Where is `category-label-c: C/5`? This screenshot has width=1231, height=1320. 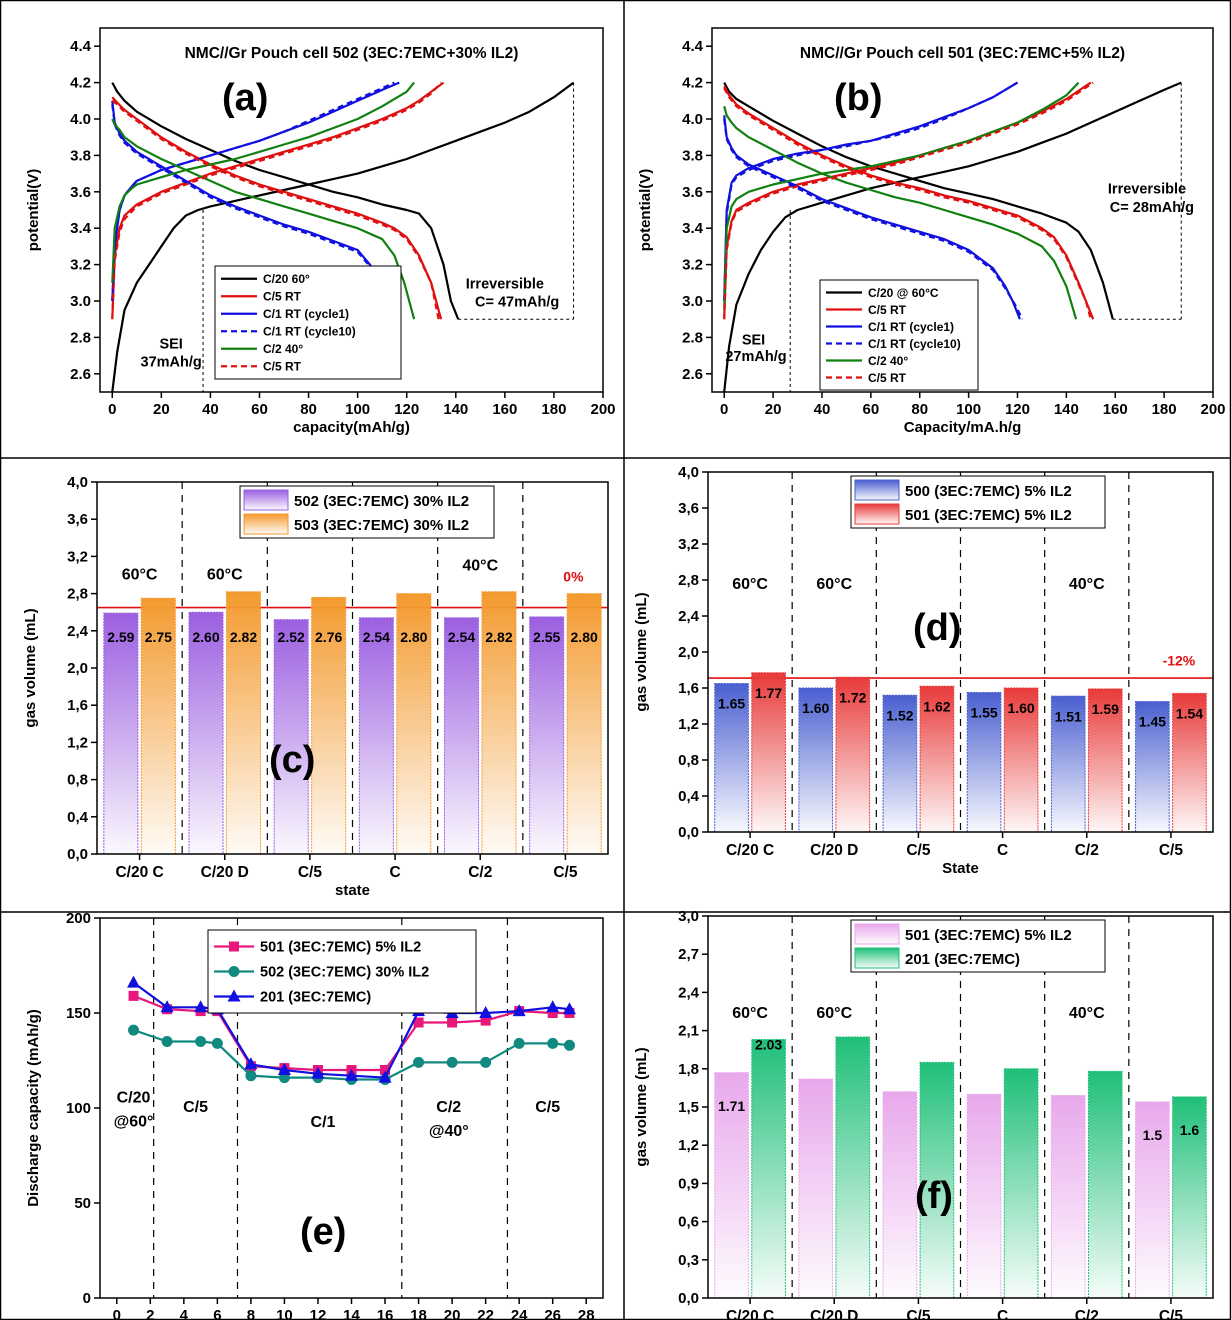 category-label-c: C/5 is located at coordinates (565, 872).